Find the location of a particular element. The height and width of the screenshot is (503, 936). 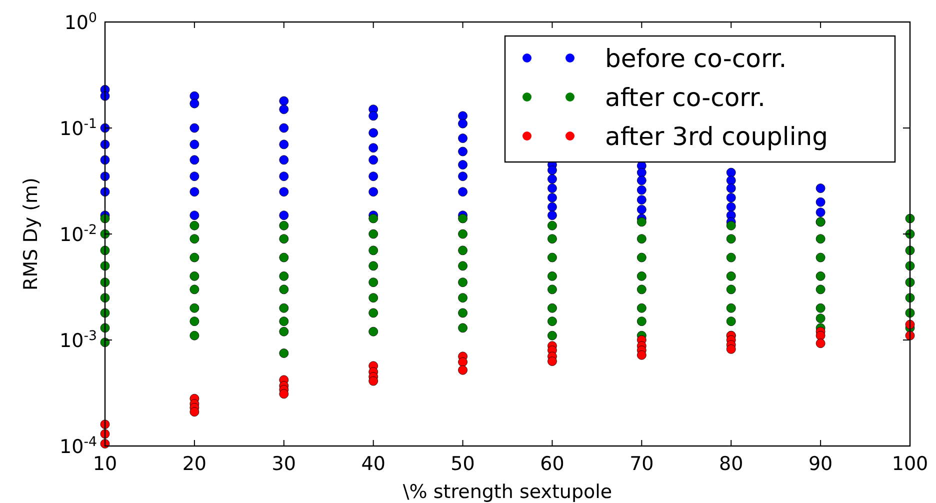

y-tick-label: 10$^{-1}$ is located at coordinates (78, 128).